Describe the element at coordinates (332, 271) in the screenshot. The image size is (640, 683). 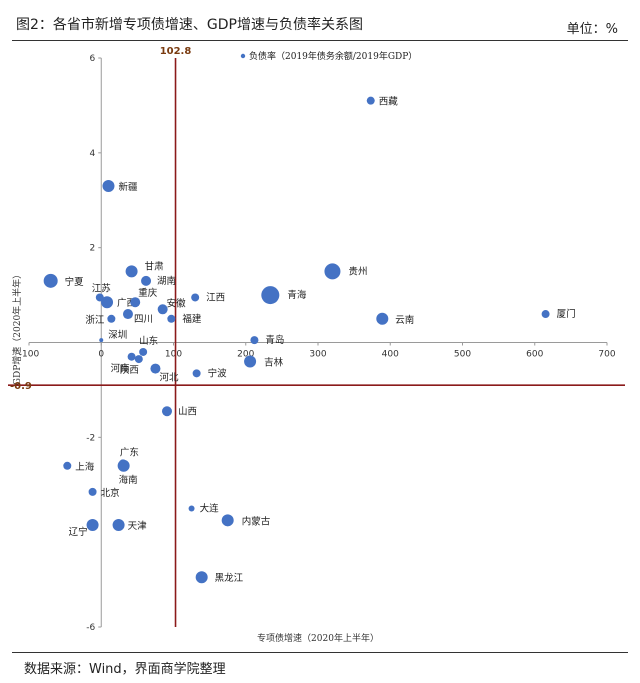
I see `data-point-贵州` at that location.